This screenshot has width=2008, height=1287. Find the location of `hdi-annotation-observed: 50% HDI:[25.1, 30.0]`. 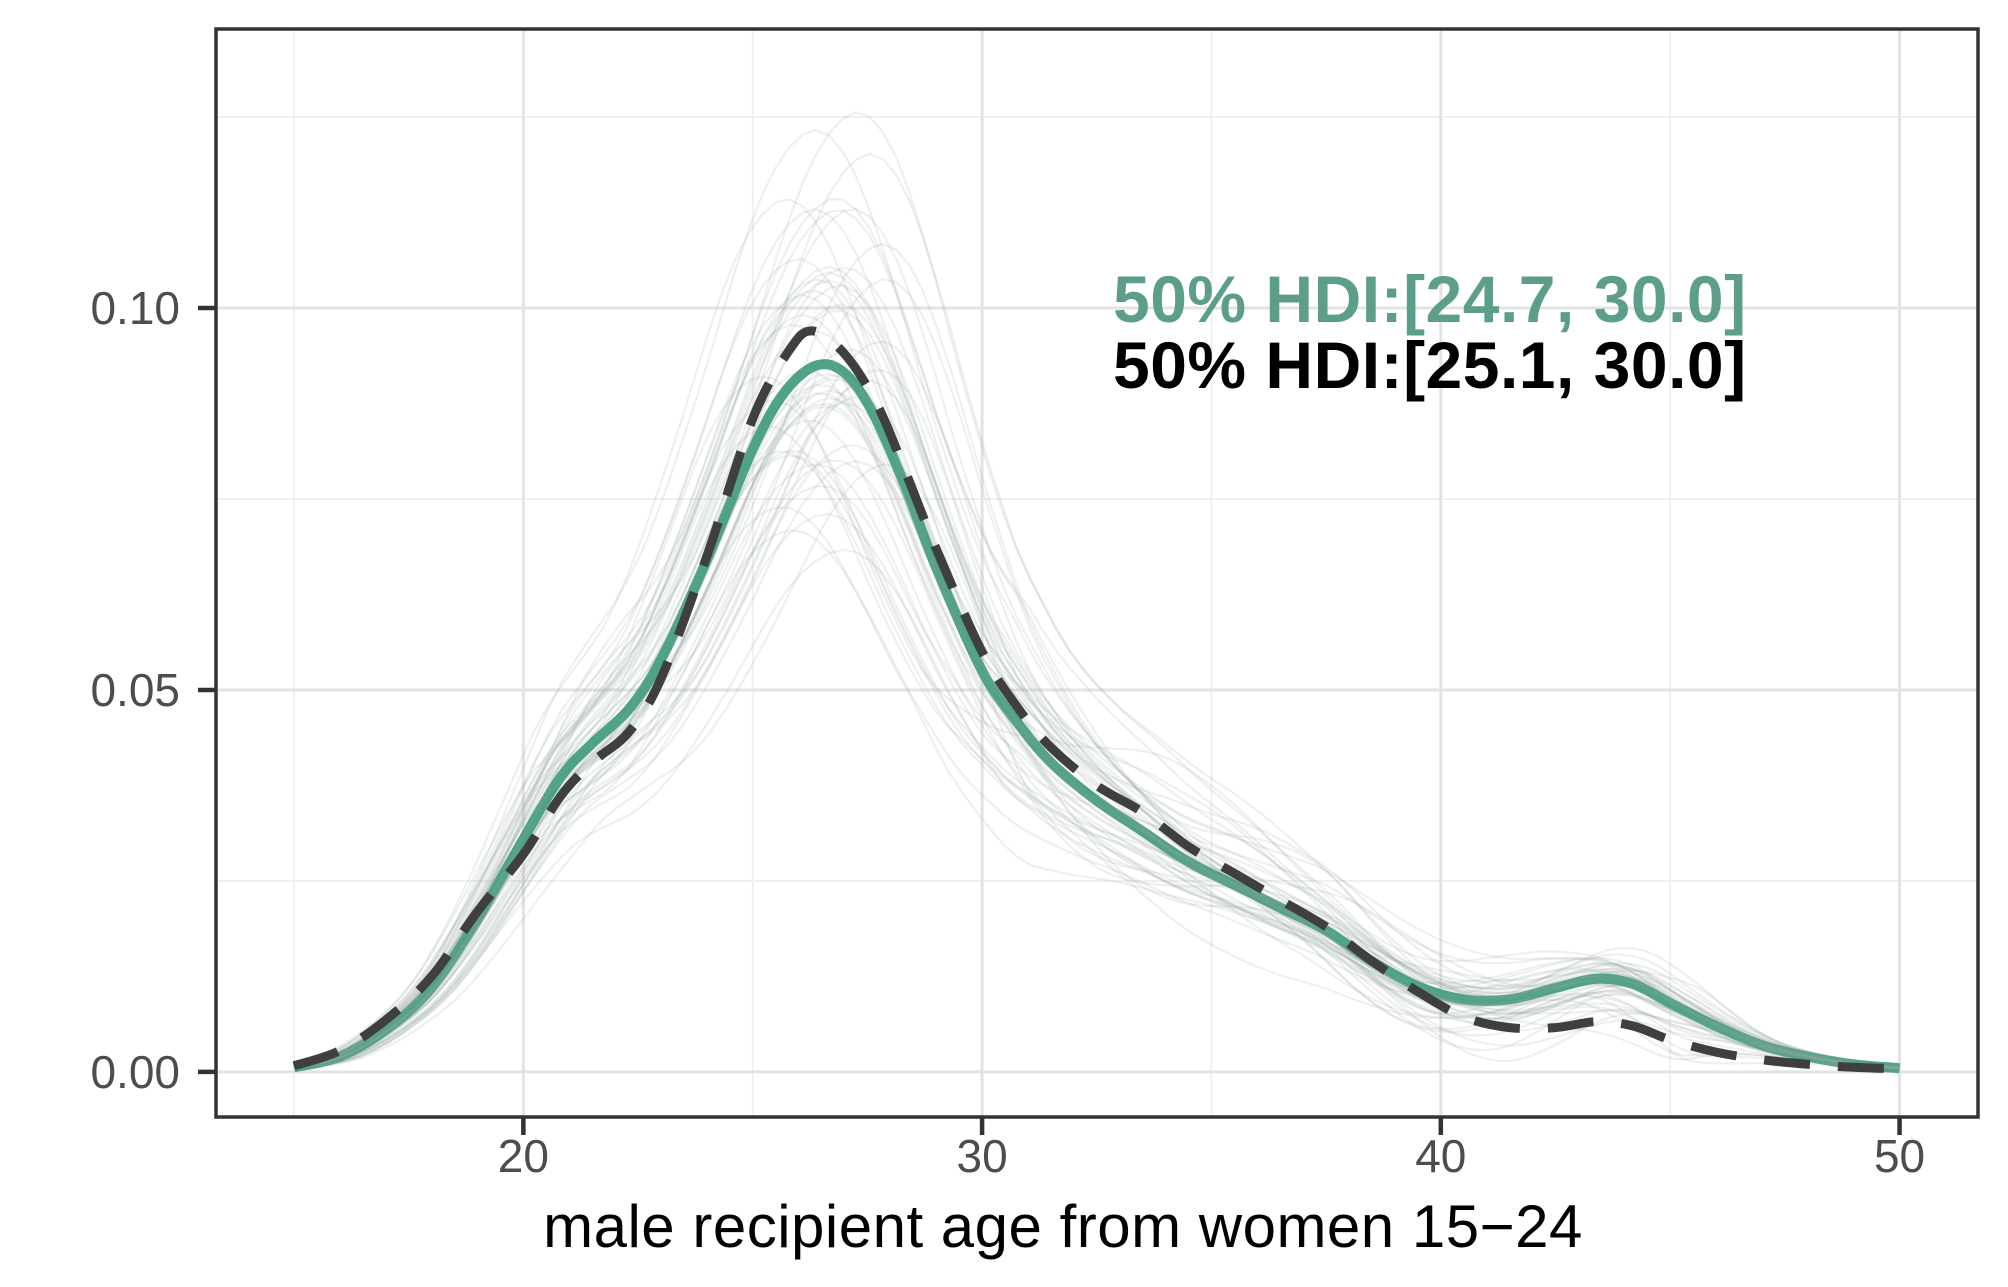

hdi-annotation-observed: 50% HDI:[25.1, 30.0] is located at coordinates (1430, 365).